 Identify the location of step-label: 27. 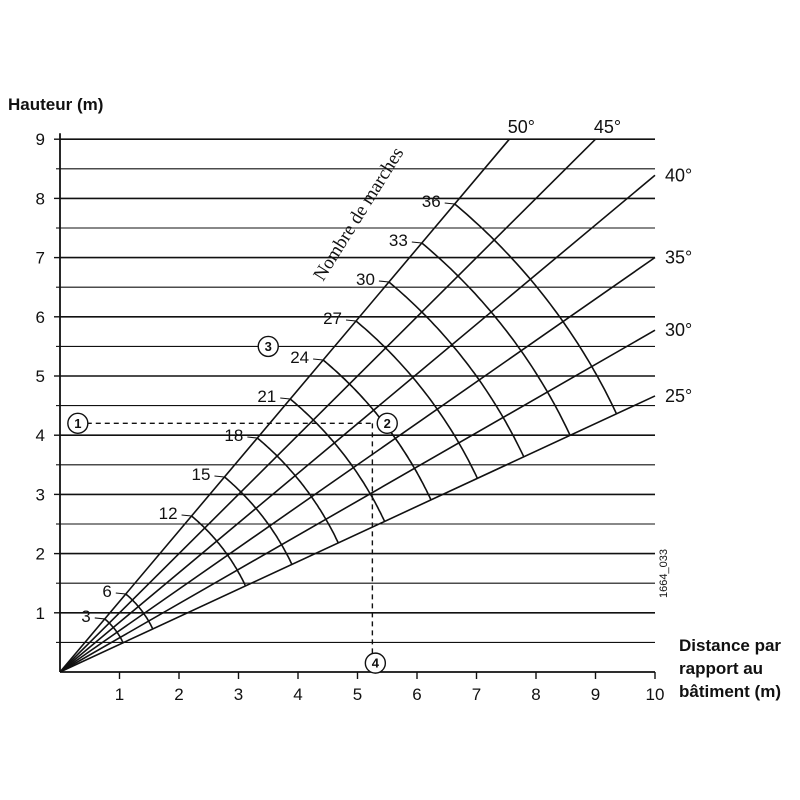
(332, 318).